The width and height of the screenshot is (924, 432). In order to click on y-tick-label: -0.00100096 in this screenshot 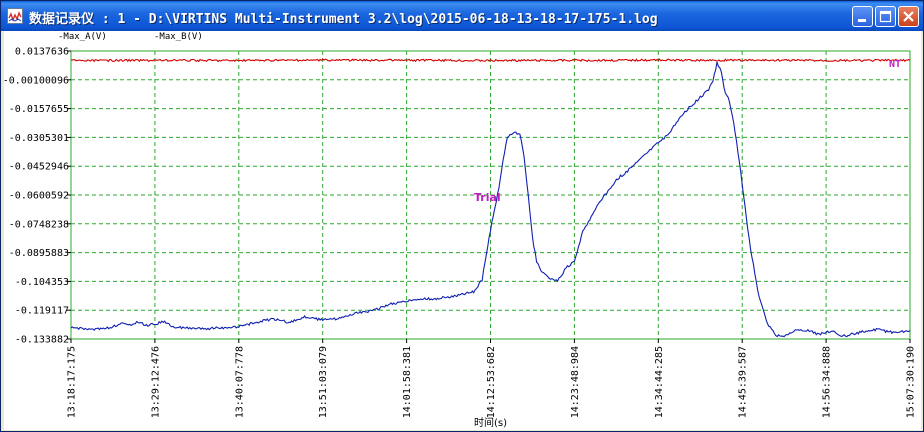, I will do `click(36, 80)`.